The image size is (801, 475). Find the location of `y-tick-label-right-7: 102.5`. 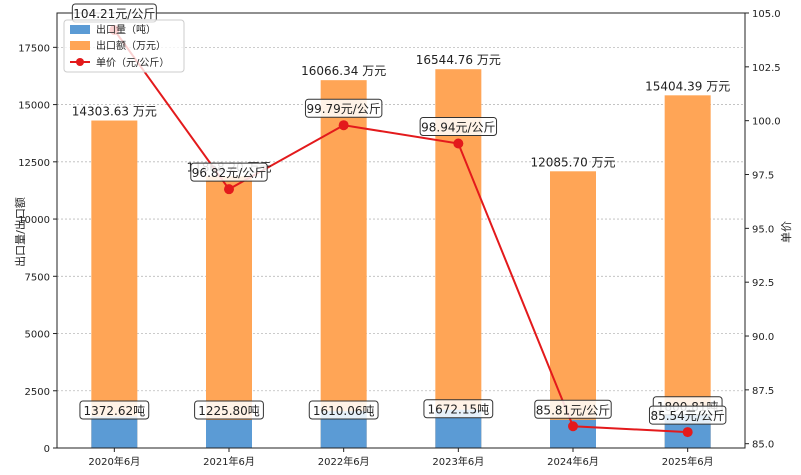

y-tick-label-right-7: 102.5 is located at coordinates (766, 68).